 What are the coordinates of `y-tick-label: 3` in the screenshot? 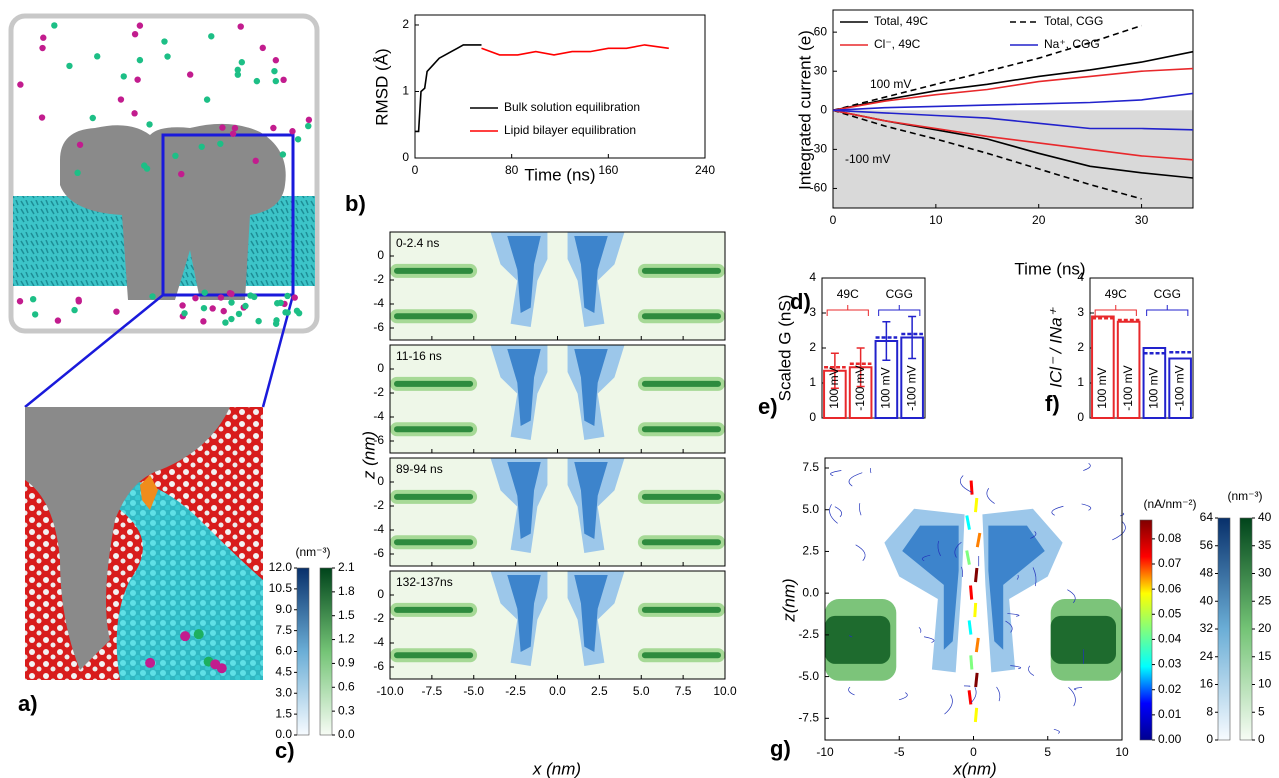 It's located at (812, 312).